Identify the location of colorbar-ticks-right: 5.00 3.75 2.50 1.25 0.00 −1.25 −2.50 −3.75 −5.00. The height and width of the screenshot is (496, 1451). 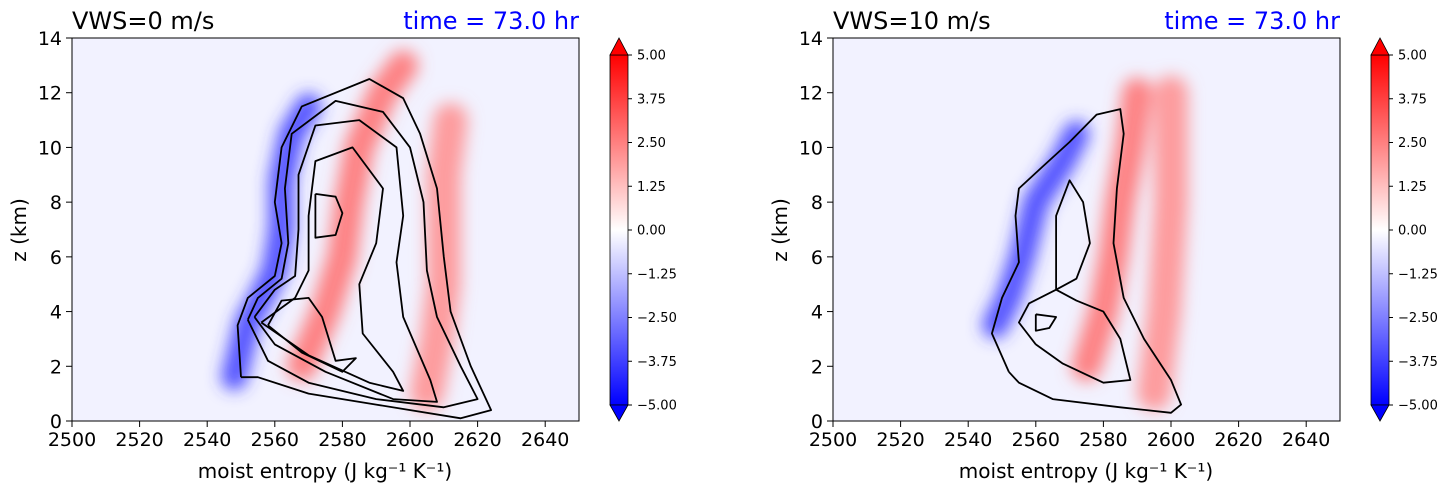
(1413, 231).